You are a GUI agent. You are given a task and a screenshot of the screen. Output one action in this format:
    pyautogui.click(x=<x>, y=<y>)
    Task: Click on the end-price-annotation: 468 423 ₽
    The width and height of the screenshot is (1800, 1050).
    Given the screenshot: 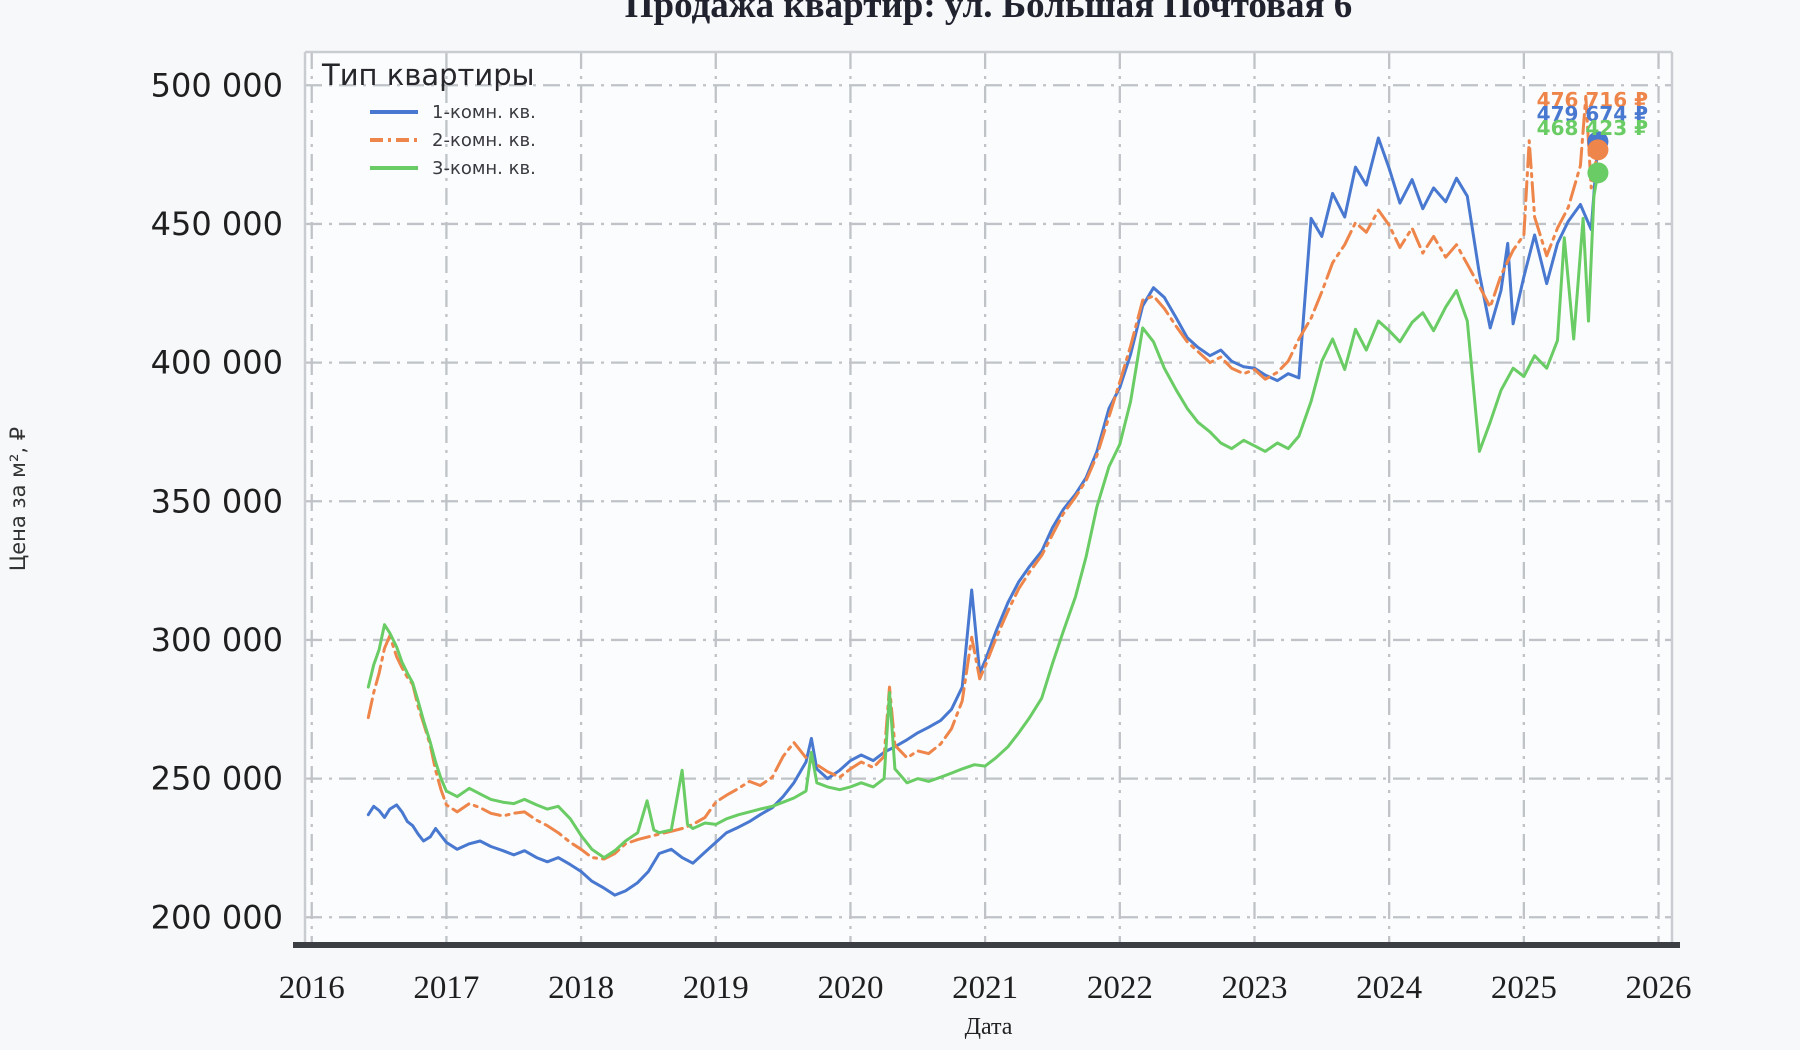 What is the action you would take?
    pyautogui.click(x=1592, y=128)
    